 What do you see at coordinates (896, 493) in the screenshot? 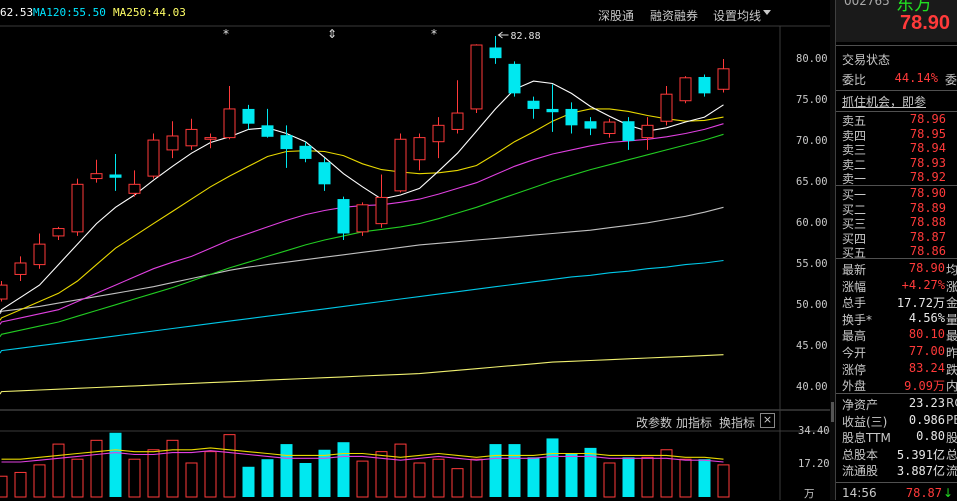
I see `tick-row: 14:56 78.87 ↓` at bounding box center [896, 493].